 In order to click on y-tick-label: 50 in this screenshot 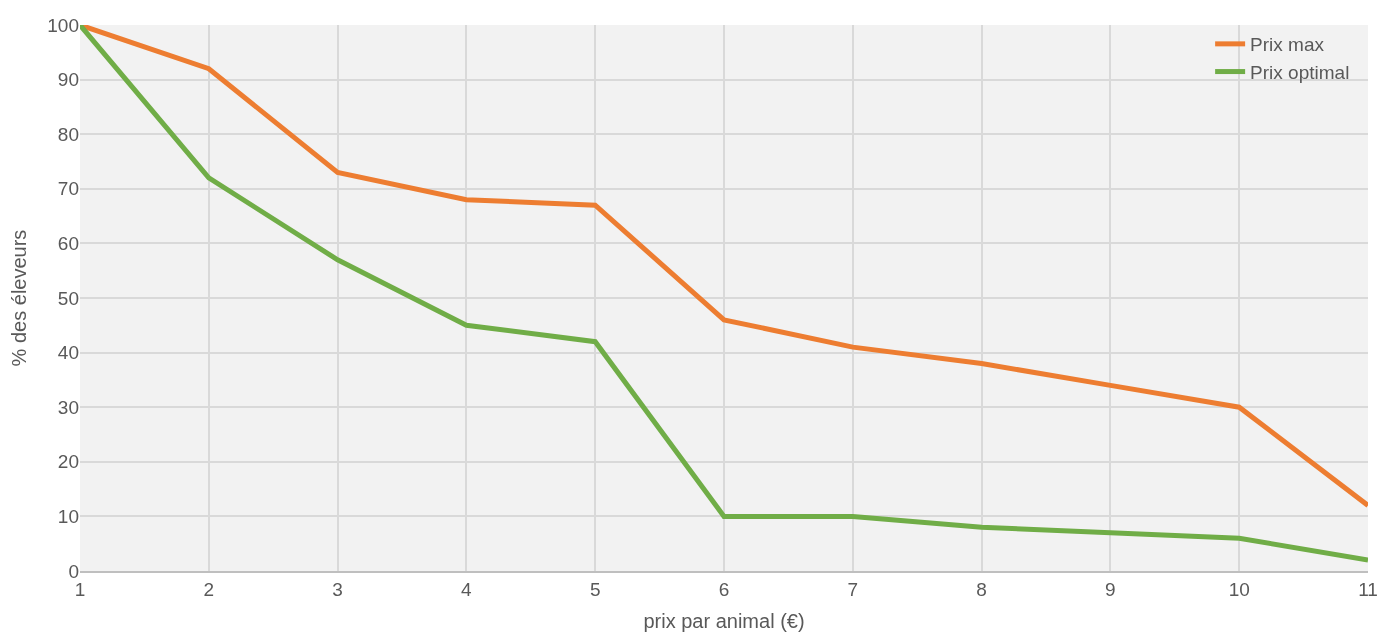, I will do `click(68, 298)`.